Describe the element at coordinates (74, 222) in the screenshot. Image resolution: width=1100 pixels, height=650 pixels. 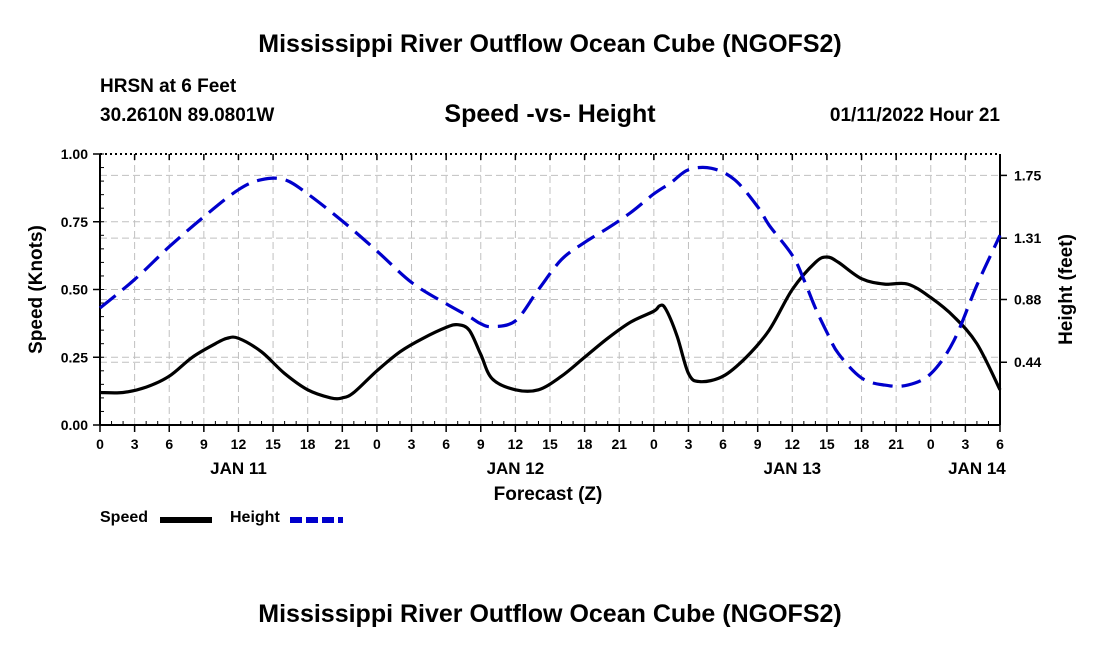
I see `y-tick-label: 0.75` at that location.